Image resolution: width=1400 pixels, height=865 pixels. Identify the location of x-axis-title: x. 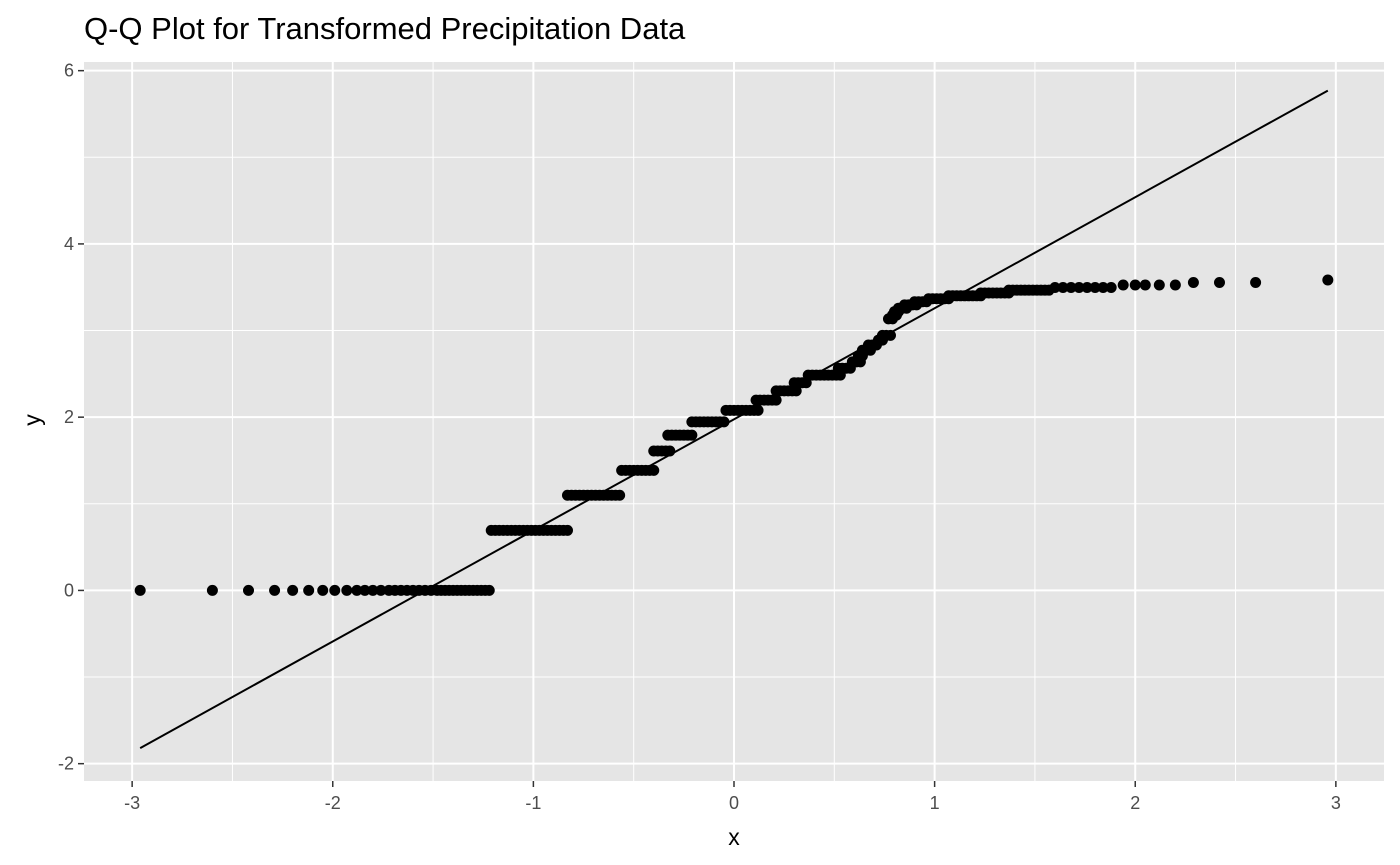
(734, 837).